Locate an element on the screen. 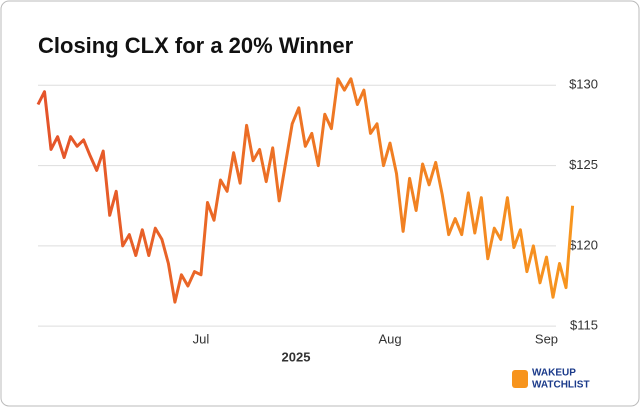  x-tick-label: Sep is located at coordinates (546, 338).